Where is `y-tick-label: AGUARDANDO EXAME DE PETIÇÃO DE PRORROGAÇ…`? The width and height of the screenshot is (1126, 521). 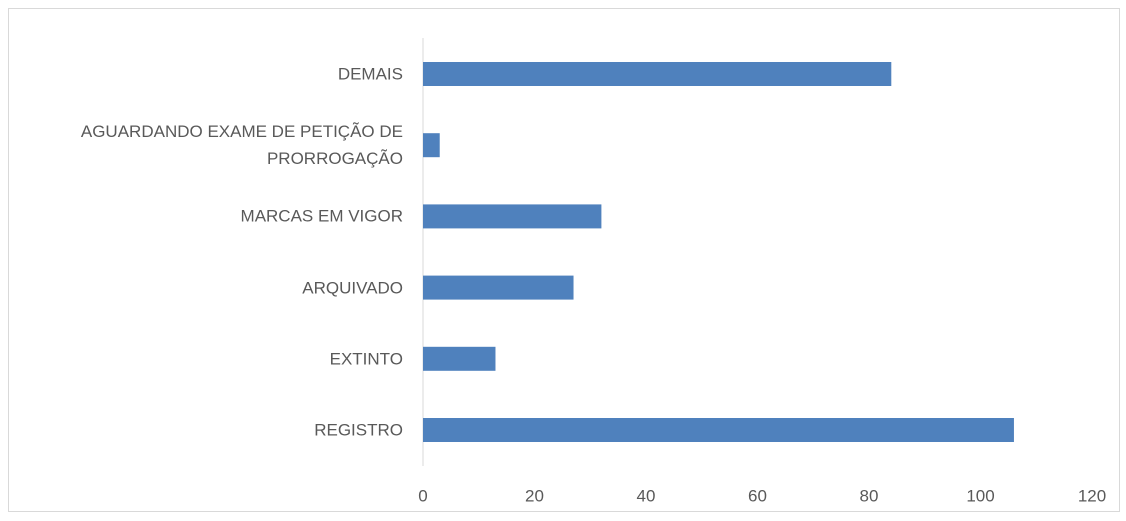 y-tick-label: AGUARDANDO EXAME DE PETIÇÃO DE PRORROGAÇ… is located at coordinates (241, 145).